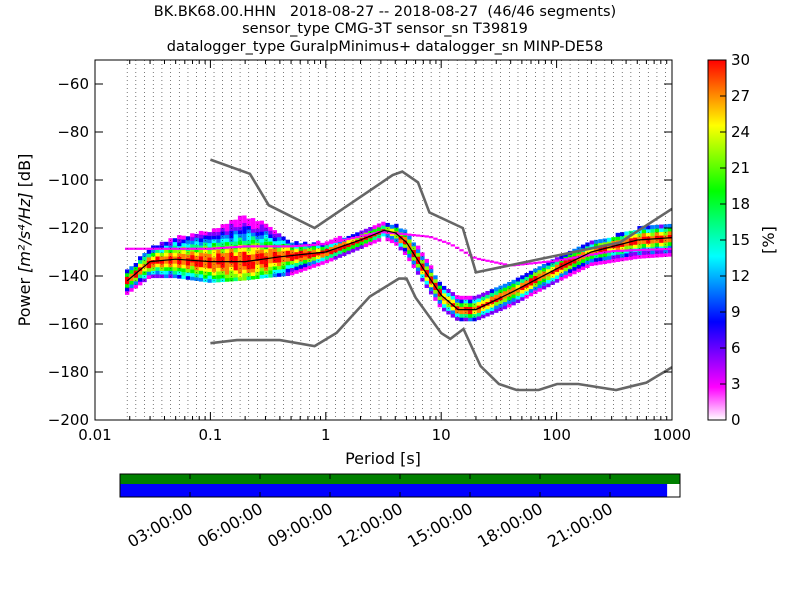 This screenshot has height=600, width=800. Describe the element at coordinates (580, 525) in the screenshot. I see `time-tick-label: 21:00:00` at that location.